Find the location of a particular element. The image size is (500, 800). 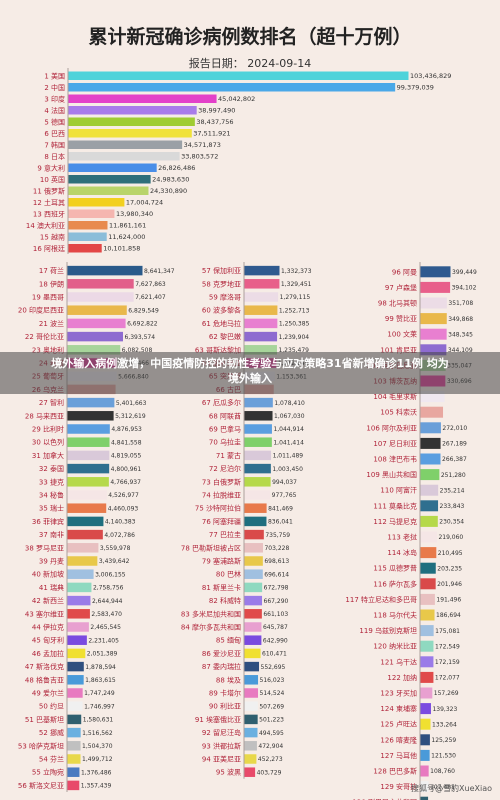

value-label: 1,499,712 is located at coordinates (97, 759).